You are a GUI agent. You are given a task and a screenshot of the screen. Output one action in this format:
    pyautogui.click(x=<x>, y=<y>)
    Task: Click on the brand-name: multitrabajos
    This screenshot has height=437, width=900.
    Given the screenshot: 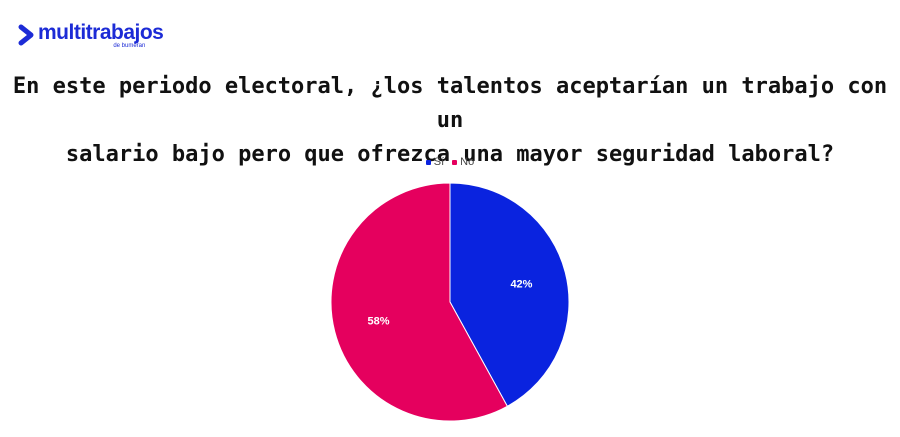 What is the action you would take?
    pyautogui.click(x=101, y=32)
    